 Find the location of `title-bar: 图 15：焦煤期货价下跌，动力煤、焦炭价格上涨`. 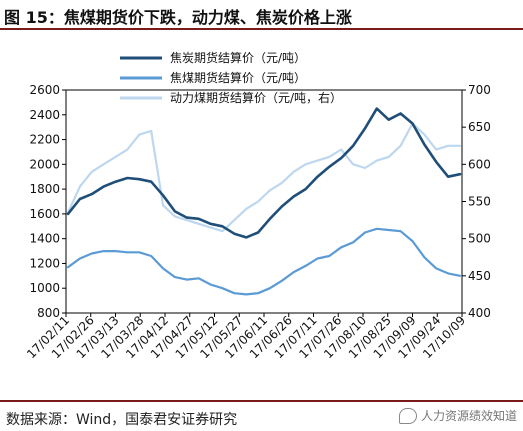

title-bar: 图 15：焦煤期货价下跌，动力煤、焦炭价格上涨 is located at coordinates (261, 15).